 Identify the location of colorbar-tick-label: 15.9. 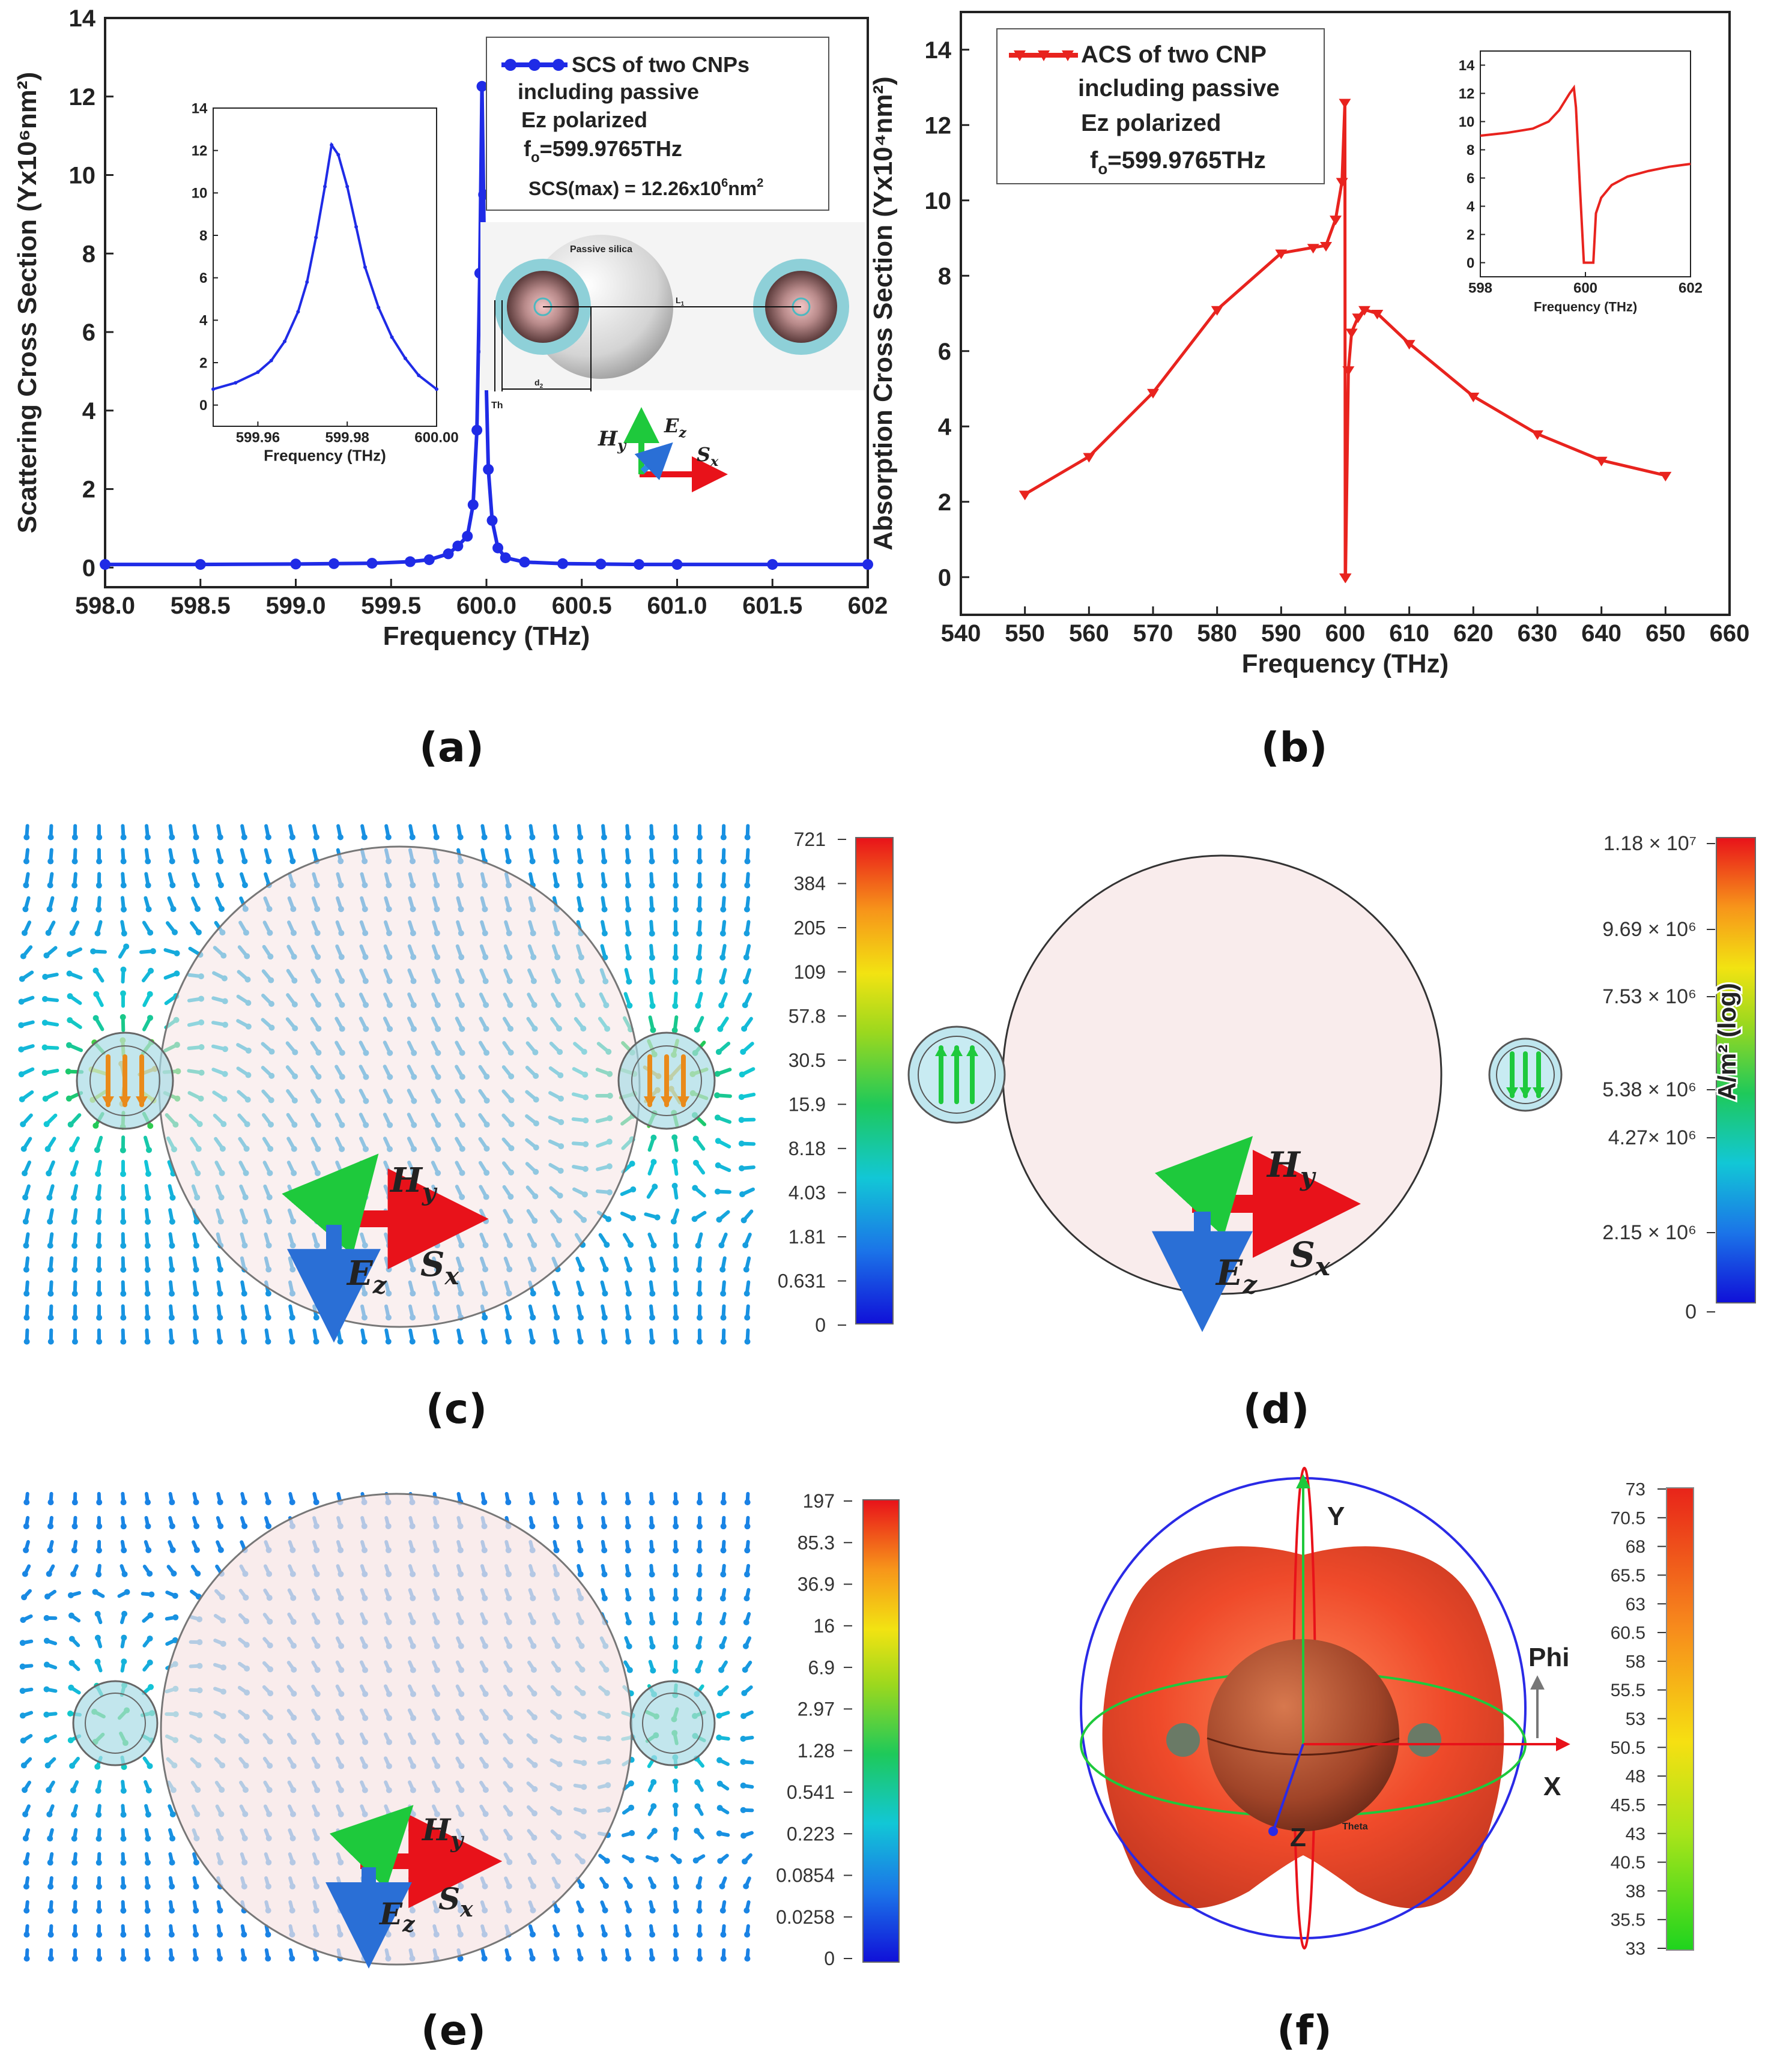
(807, 1104).